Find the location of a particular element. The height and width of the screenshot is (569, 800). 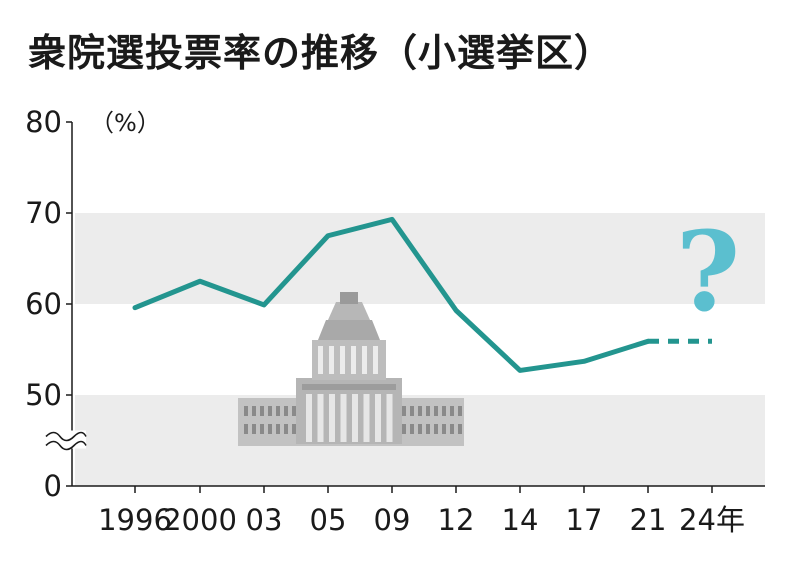

x-tick-label: 24年 is located at coordinates (712, 520).